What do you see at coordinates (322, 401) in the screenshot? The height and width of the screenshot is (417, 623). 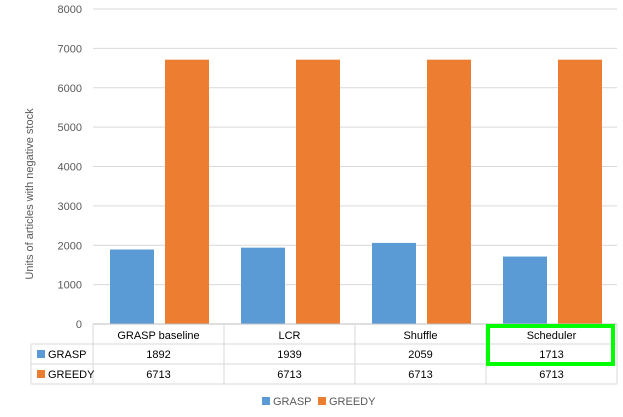 I see `legend-swatch-greedy` at bounding box center [322, 401].